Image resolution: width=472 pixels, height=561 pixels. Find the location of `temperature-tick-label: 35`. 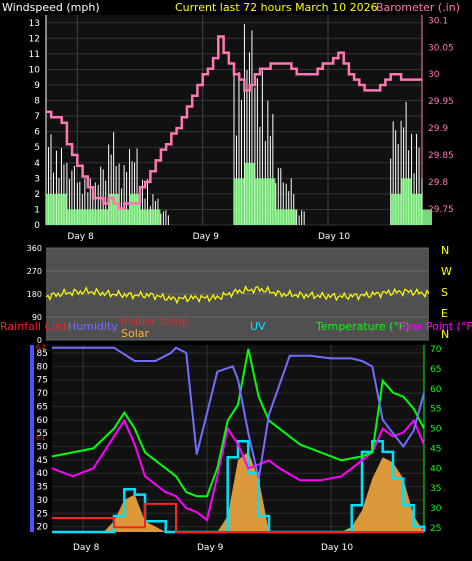

temperature-tick-label: 35 is located at coordinates (435, 489).